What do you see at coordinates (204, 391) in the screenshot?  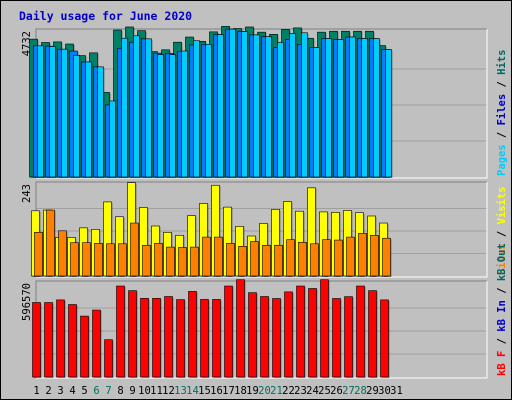 I see `x-tick-label: 15` at bounding box center [204, 391].